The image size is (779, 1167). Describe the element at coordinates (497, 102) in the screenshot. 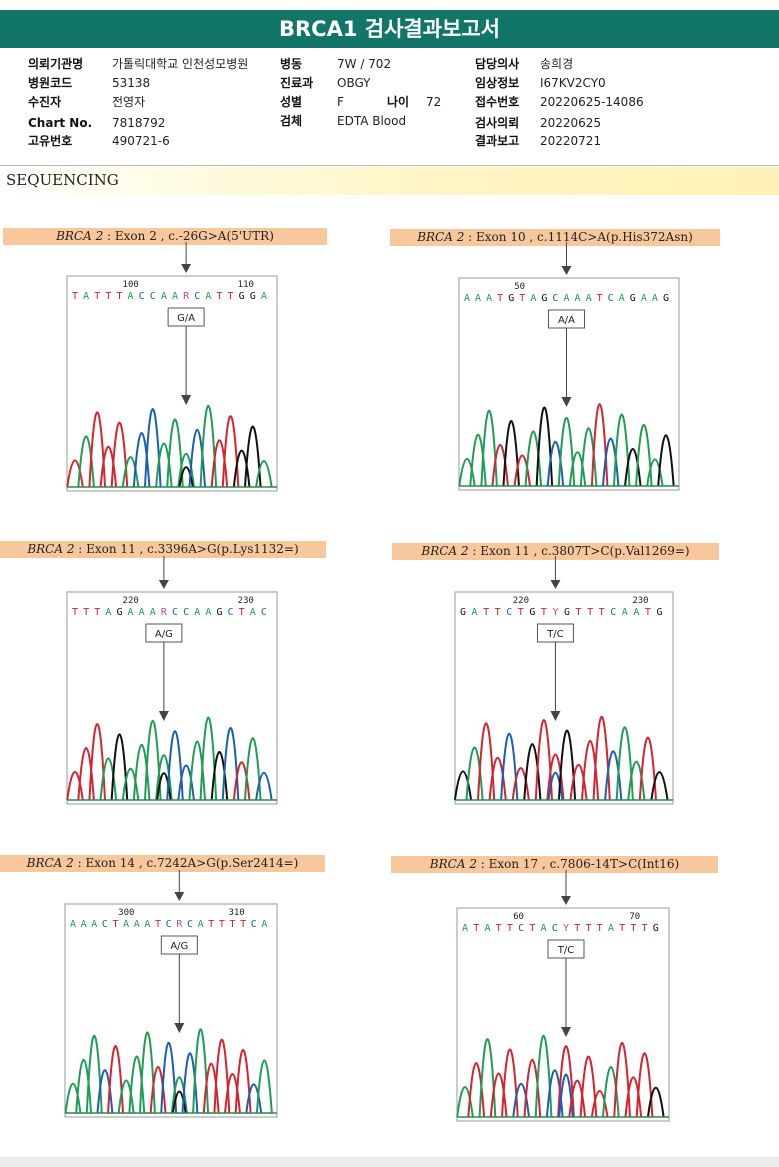

I see `receipt-no-label: 접수번호` at that location.